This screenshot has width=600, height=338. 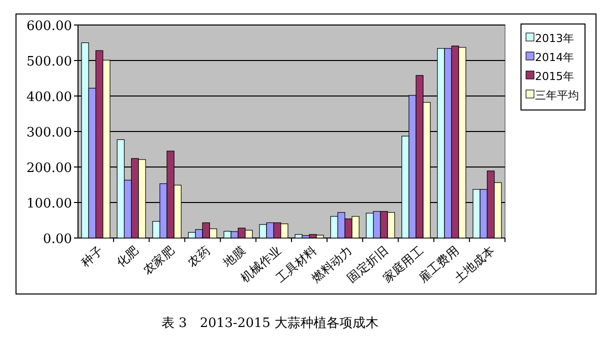 What do you see at coordinates (49, 62) in the screenshot?
I see `y-tick-label: 500.00` at bounding box center [49, 62].